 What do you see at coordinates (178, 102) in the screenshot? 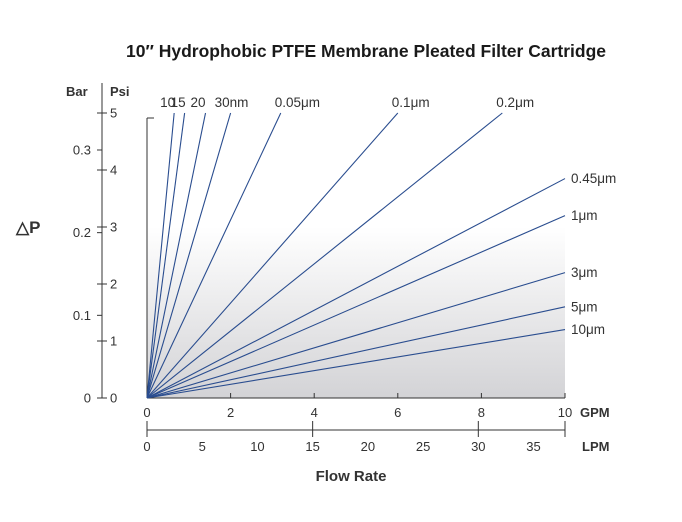
I see `series-label: 15` at bounding box center [178, 102].